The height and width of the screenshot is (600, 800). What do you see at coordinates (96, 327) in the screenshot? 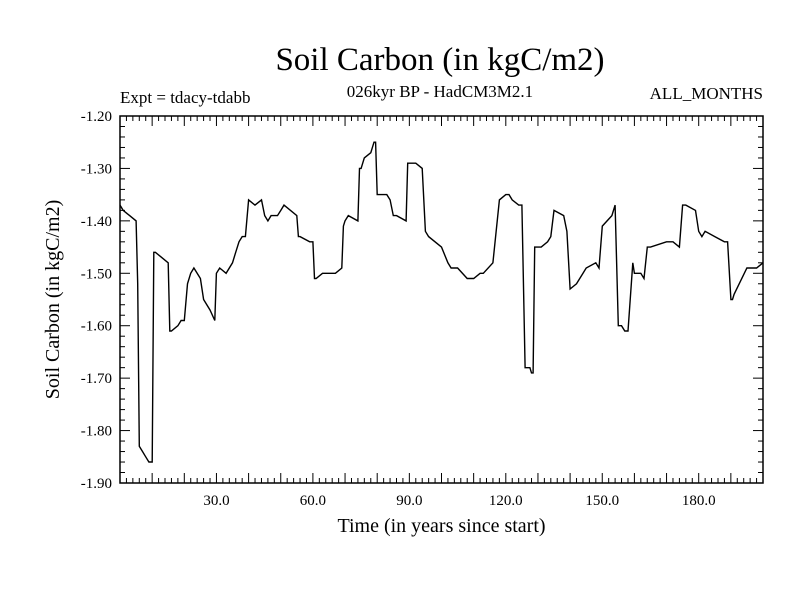
I see `y-tick-label: -1.60` at bounding box center [96, 327].